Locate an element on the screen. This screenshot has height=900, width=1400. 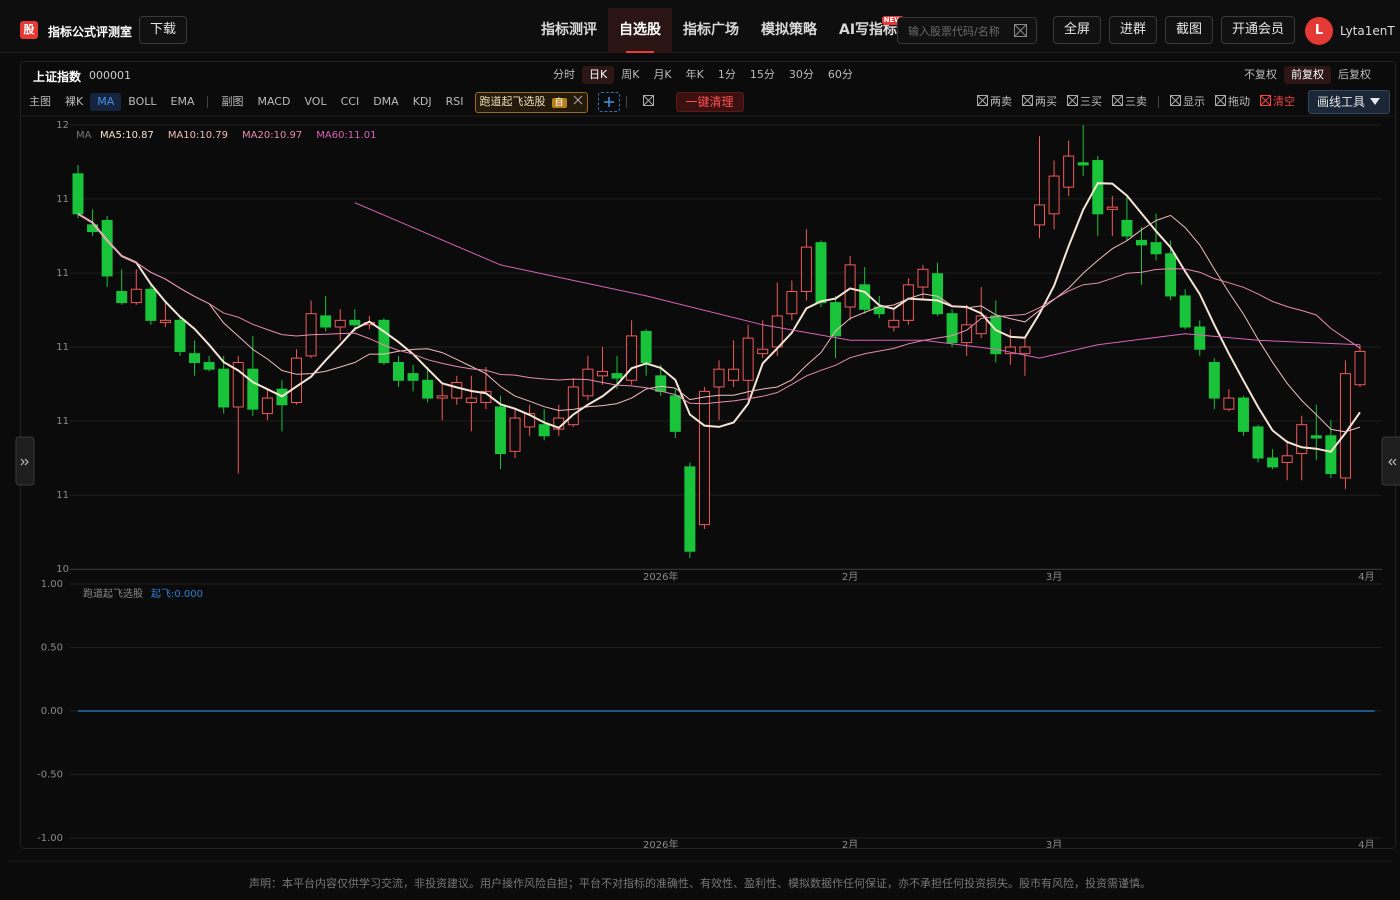
x-tick-label: 4月 is located at coordinates (1366, 577).